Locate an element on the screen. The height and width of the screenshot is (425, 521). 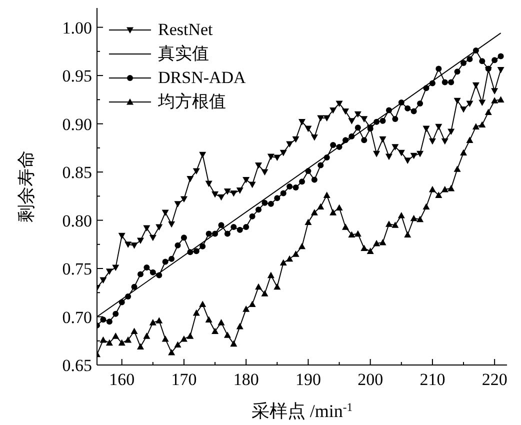
x-axis-title: 采样点 /min$^{-1}$ is located at coordinates (302, 410).